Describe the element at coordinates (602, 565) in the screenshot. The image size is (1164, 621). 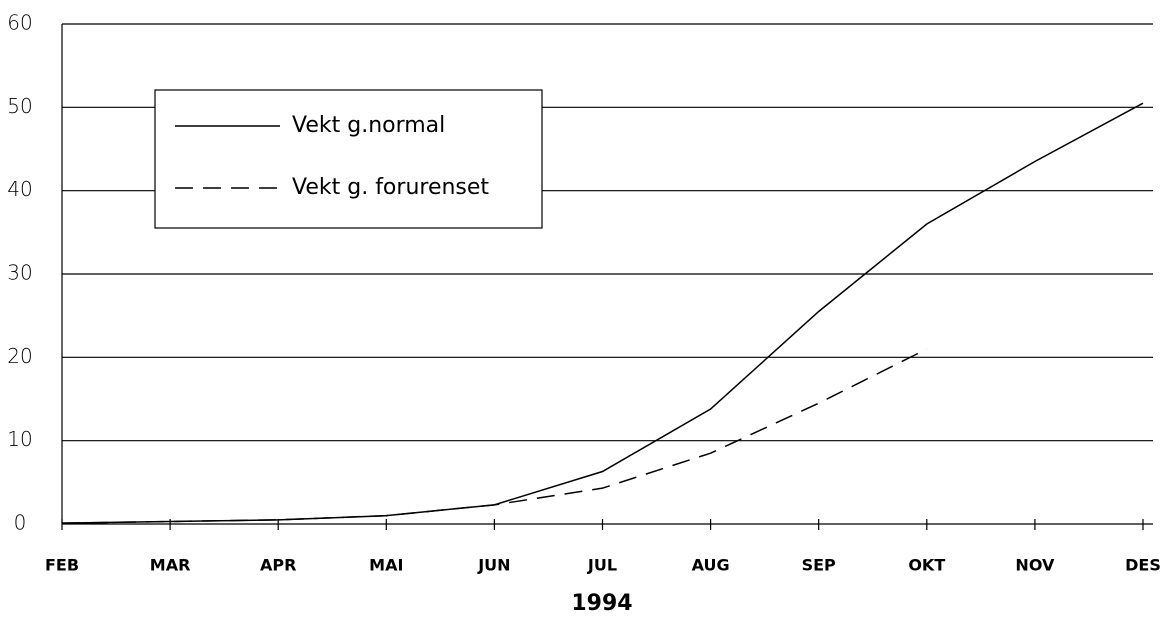
I see `x-tick-label: JUL` at that location.